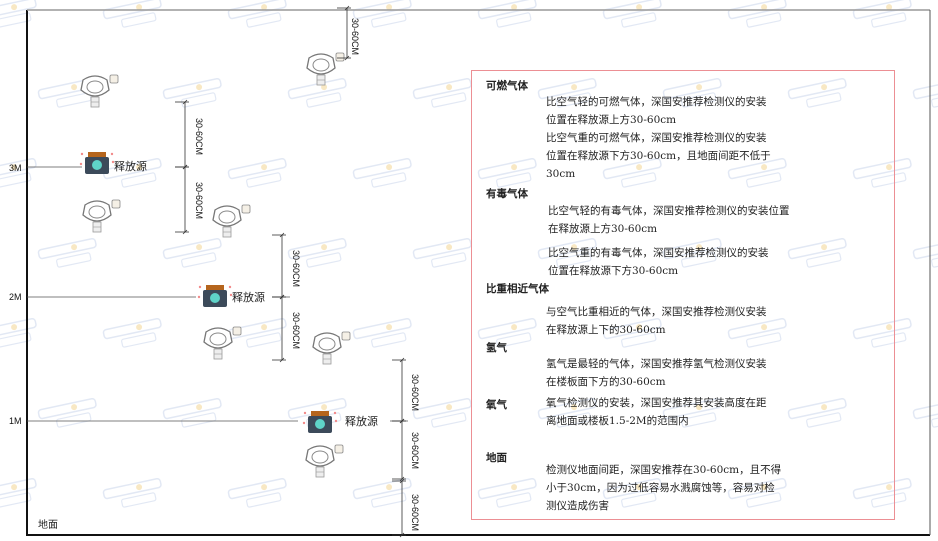  I want to click on level-label-2m: 2M, so click(15, 297).